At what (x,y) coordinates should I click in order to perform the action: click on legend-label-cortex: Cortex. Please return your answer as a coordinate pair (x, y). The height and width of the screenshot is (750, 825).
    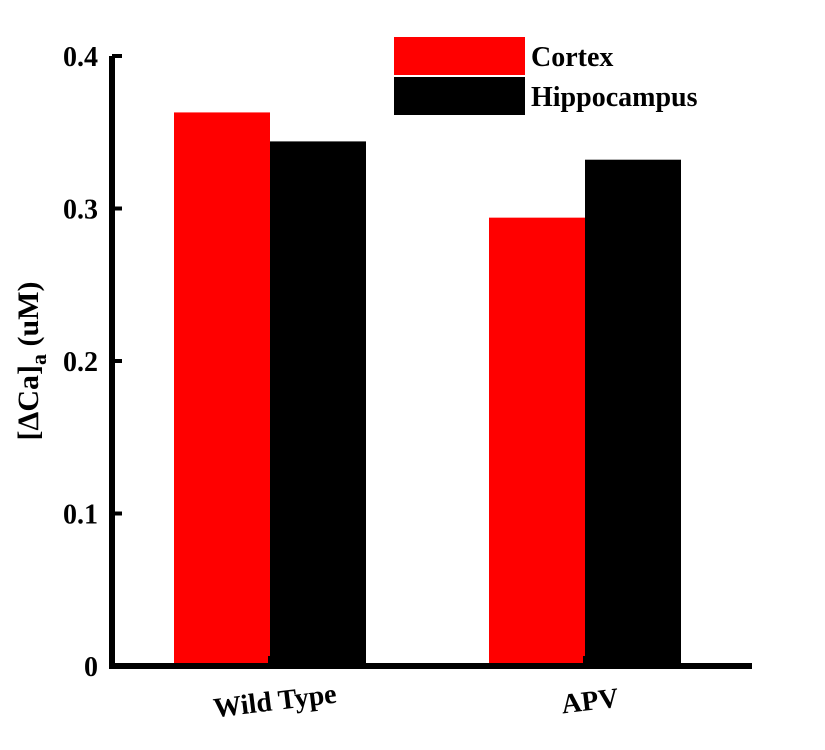
    Looking at the image, I should click on (572, 57).